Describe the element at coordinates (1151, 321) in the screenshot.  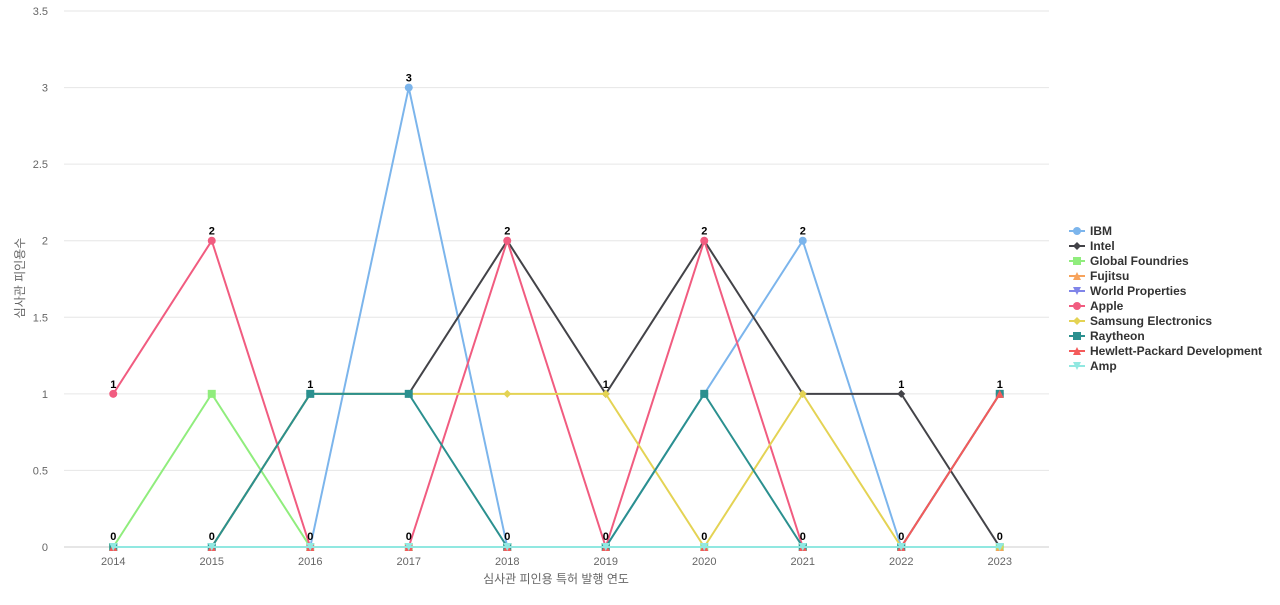
I see `legend-label: Samsung Electronics` at that location.